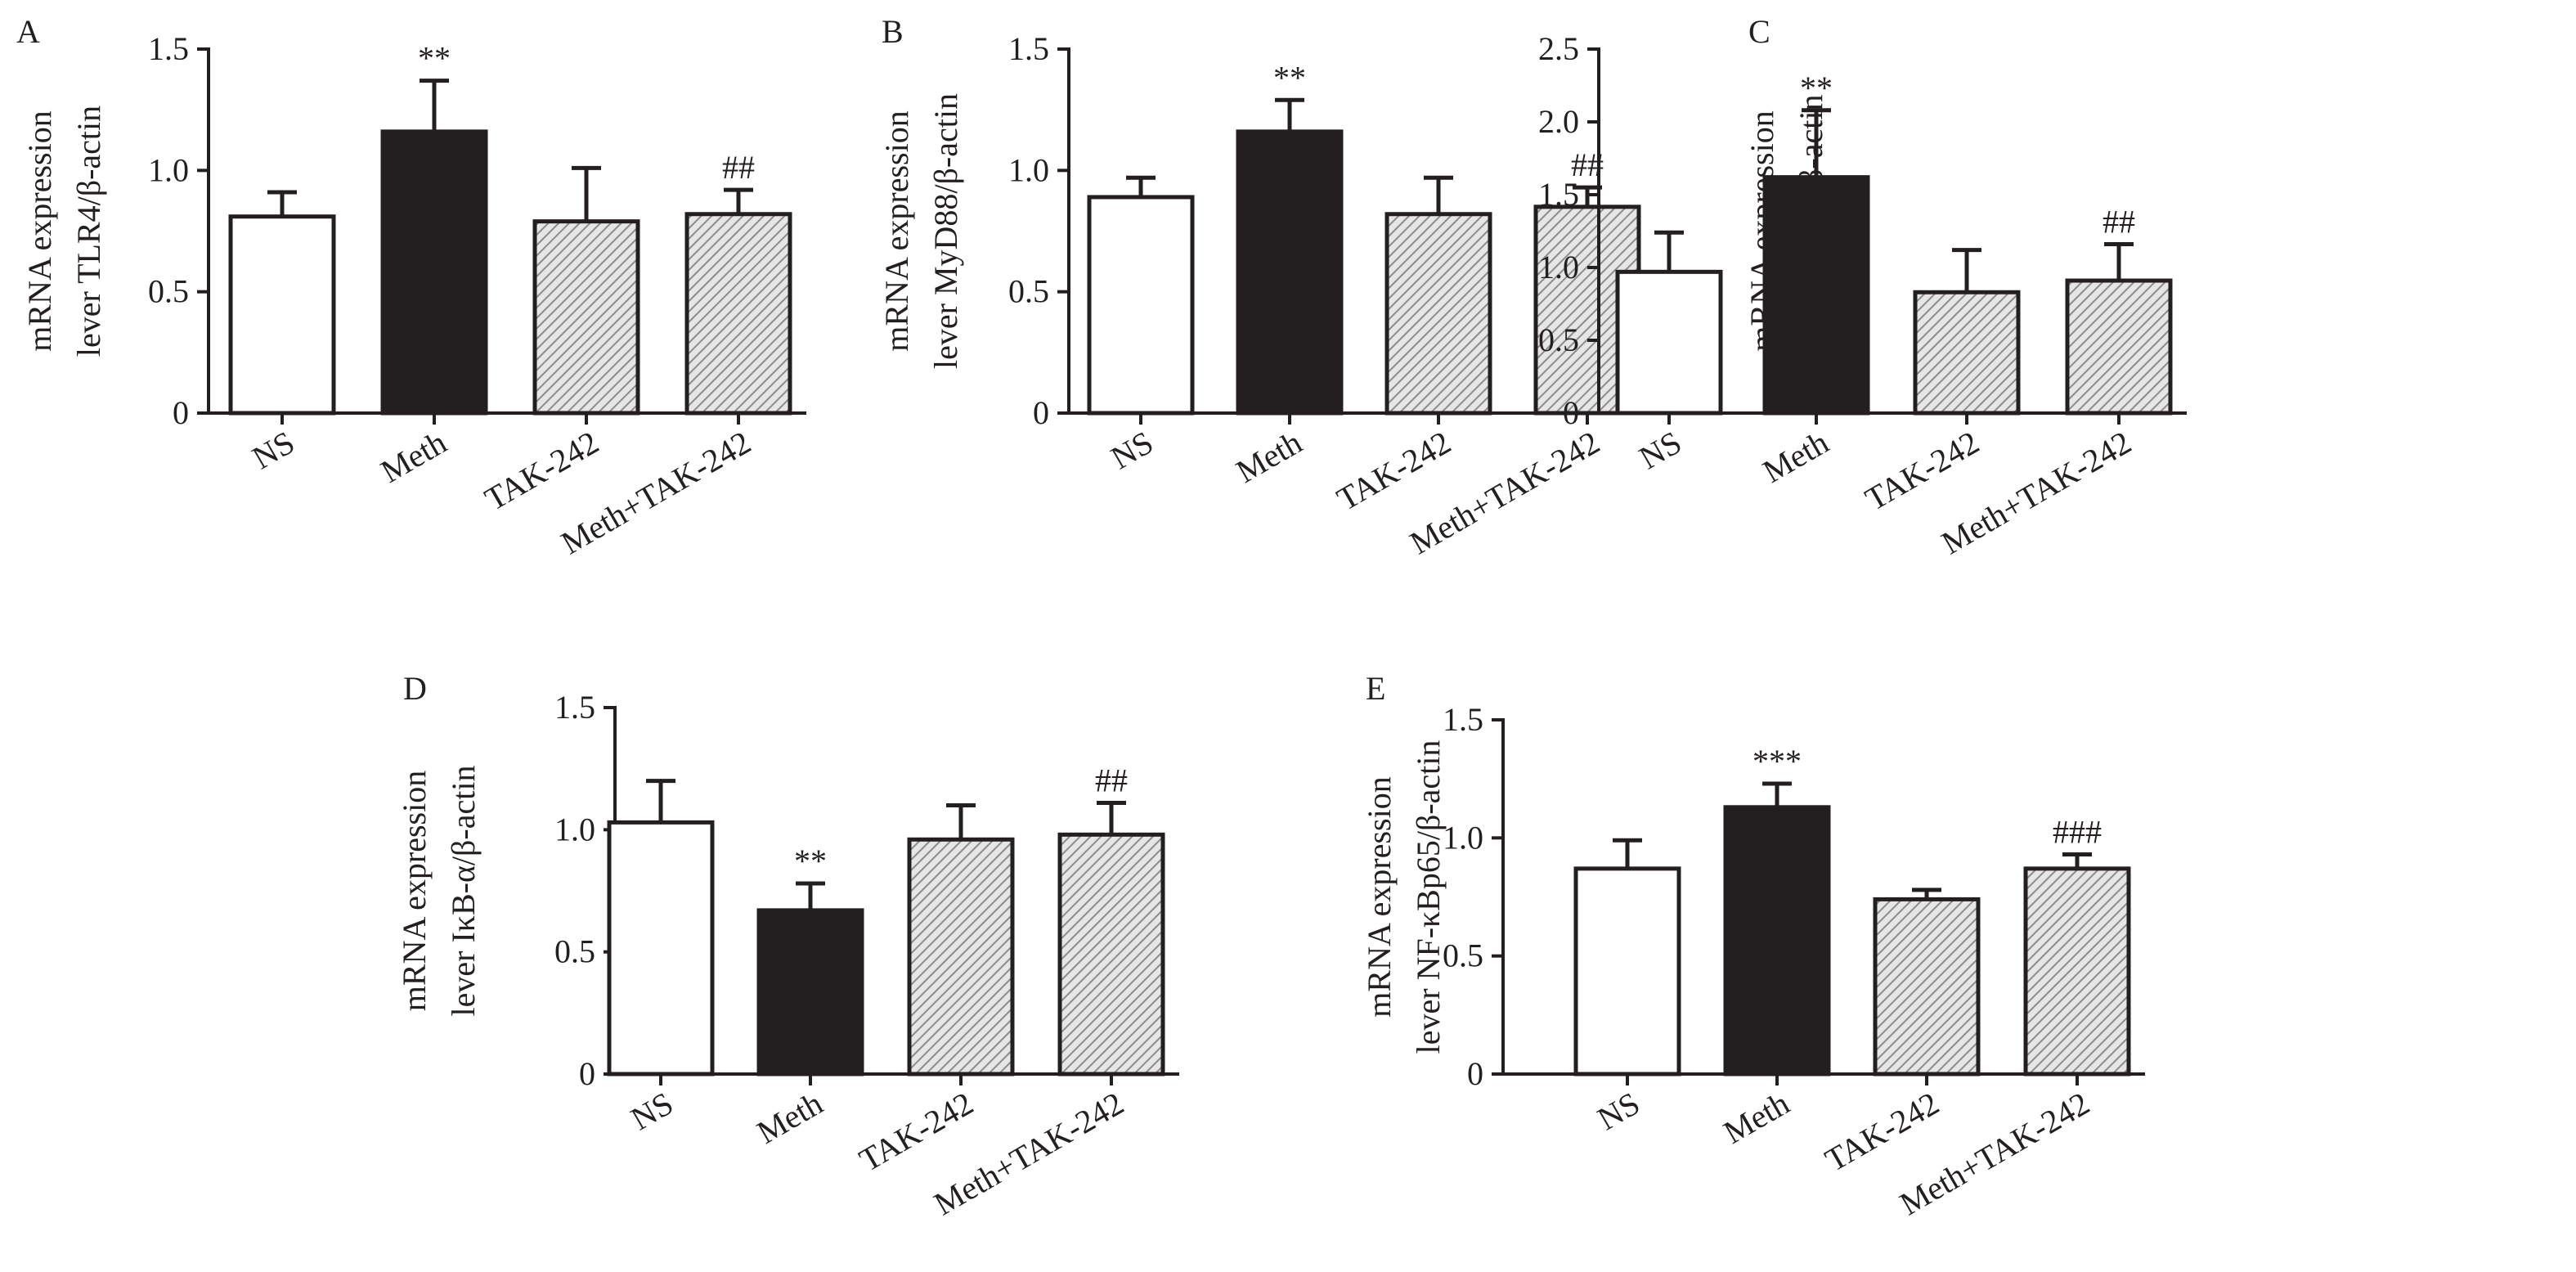  Describe the element at coordinates (1759, 31) in the screenshot. I see `panel-letter: C` at that location.